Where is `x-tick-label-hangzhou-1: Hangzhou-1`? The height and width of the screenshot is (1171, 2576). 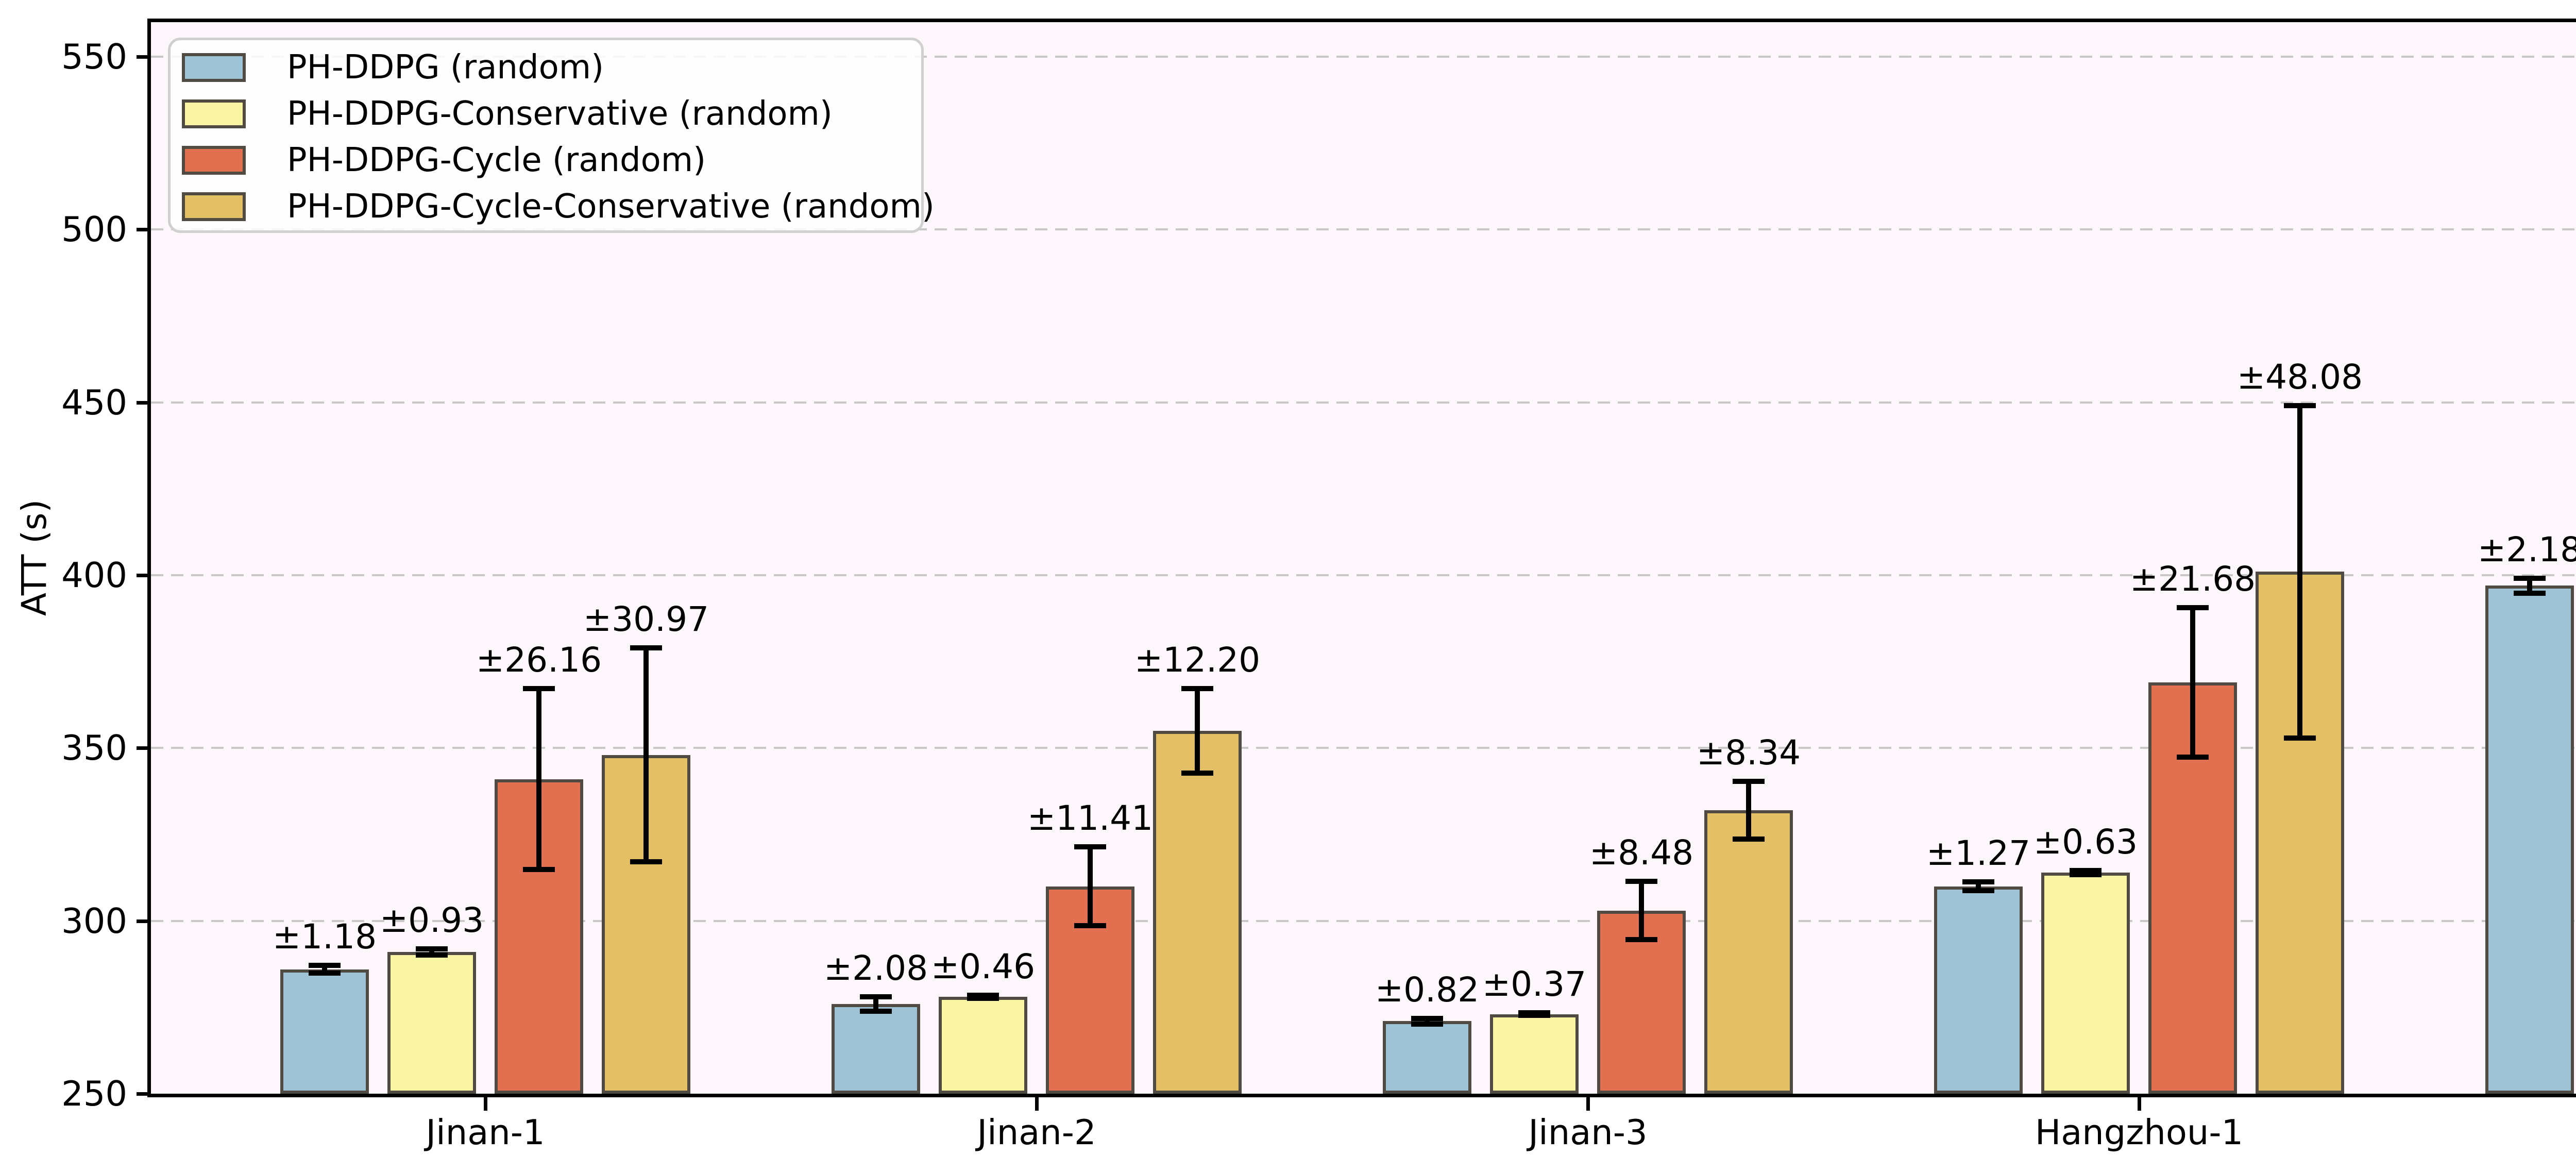 x-tick-label-hangzhou-1: Hangzhou-1 is located at coordinates (2139, 1132).